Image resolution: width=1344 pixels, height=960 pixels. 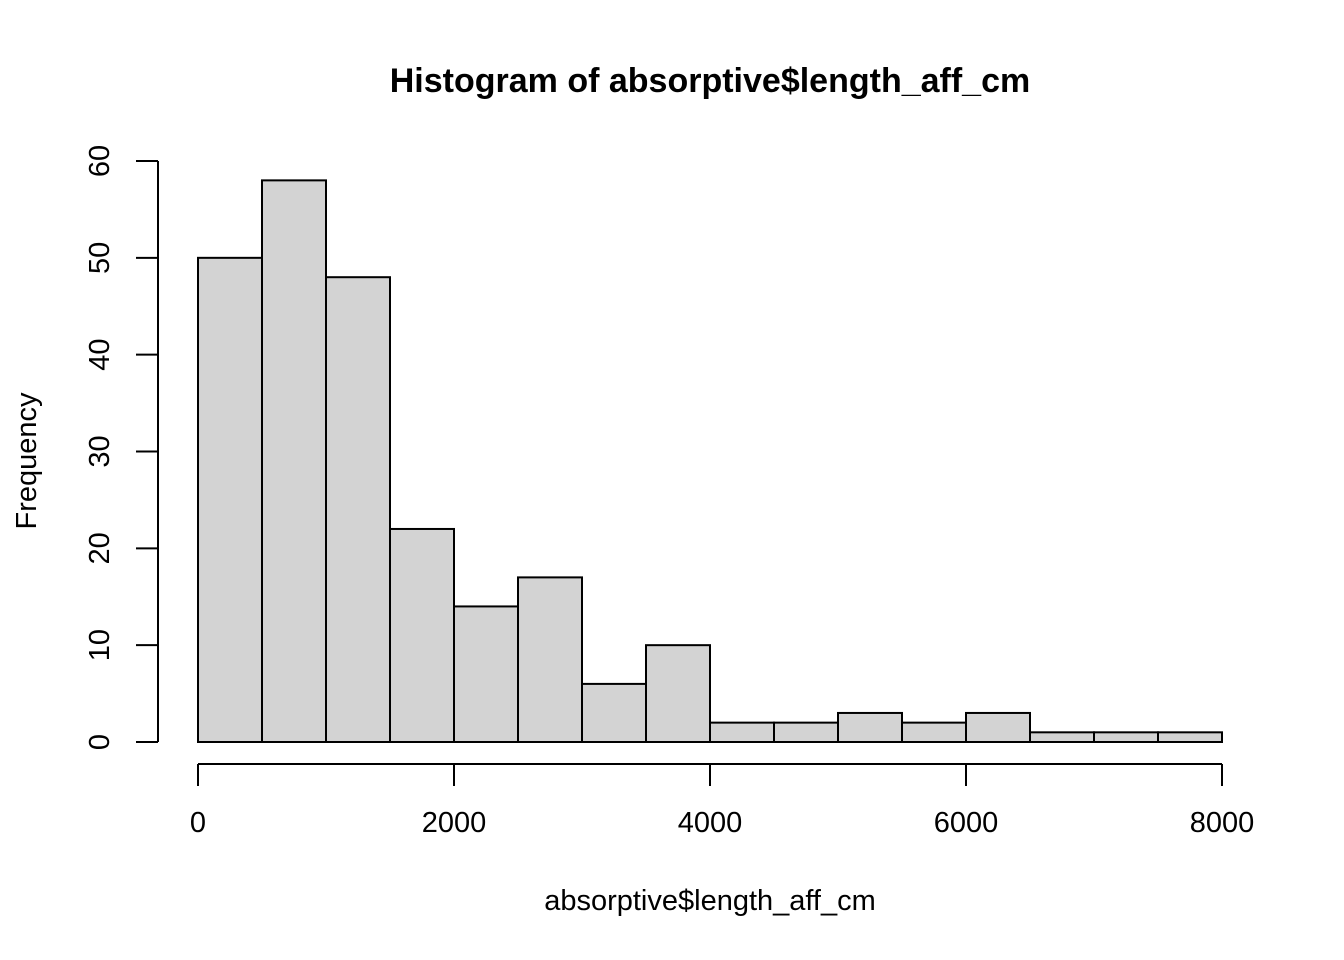 I want to click on y-axis-label: Frequency, so click(x=27, y=461).